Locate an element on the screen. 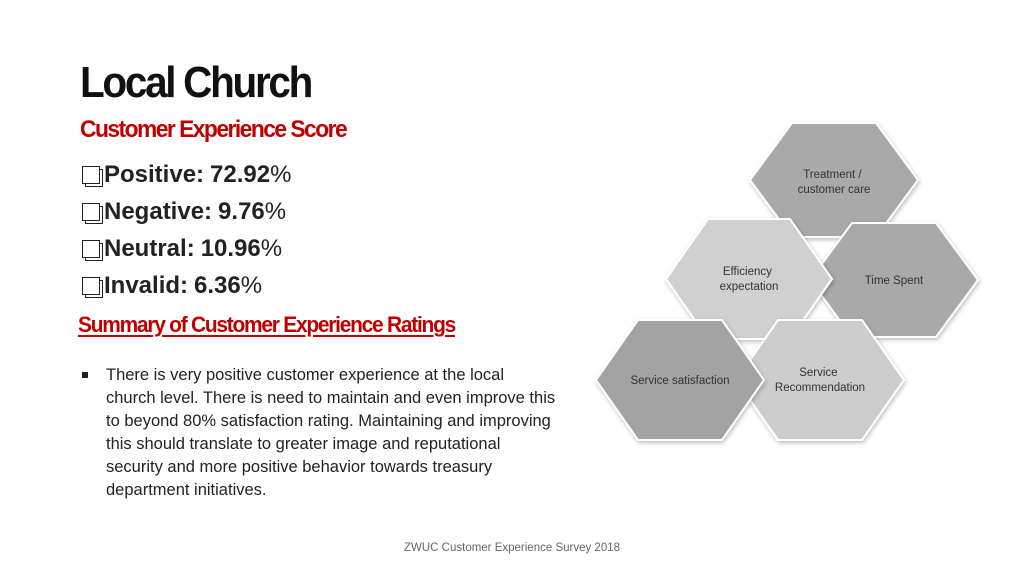 This screenshot has height=576, width=1024. svg-text: Service Recommendation is located at coordinates (820, 380).